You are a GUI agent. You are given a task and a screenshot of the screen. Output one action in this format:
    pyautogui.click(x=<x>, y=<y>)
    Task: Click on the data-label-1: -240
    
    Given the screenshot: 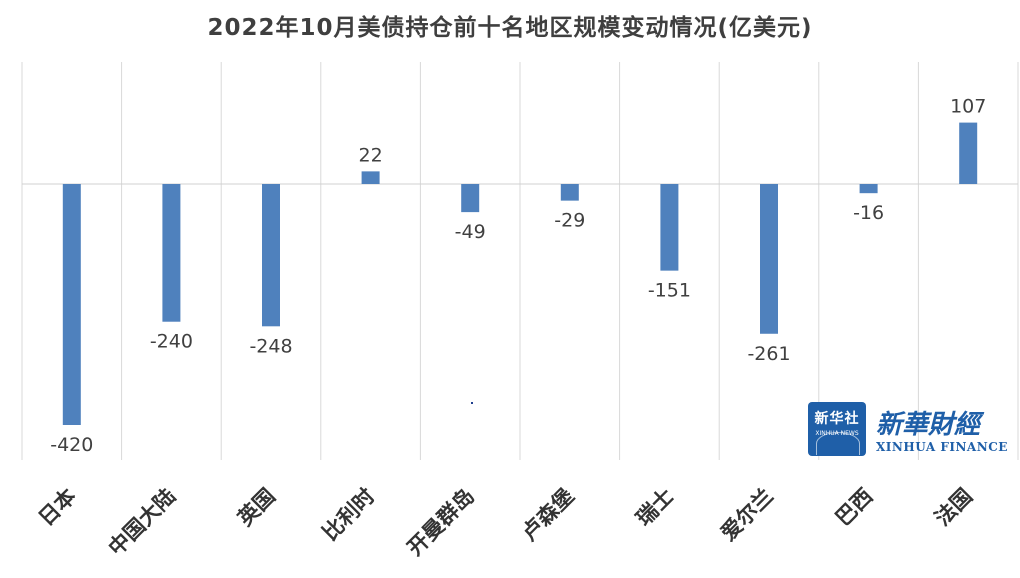 What is the action you would take?
    pyautogui.click(x=171, y=342)
    